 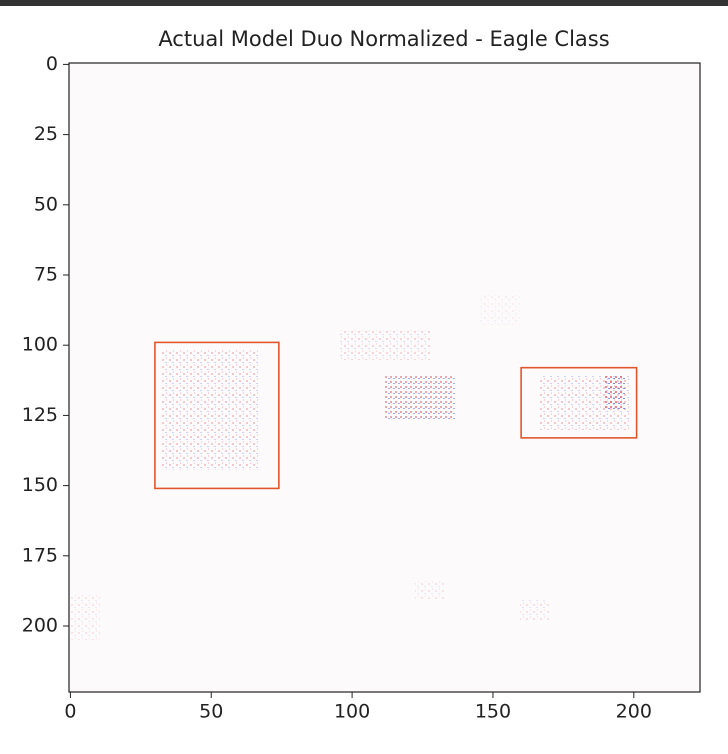 I want to click on y-tick-label: 100, so click(x=40, y=345).